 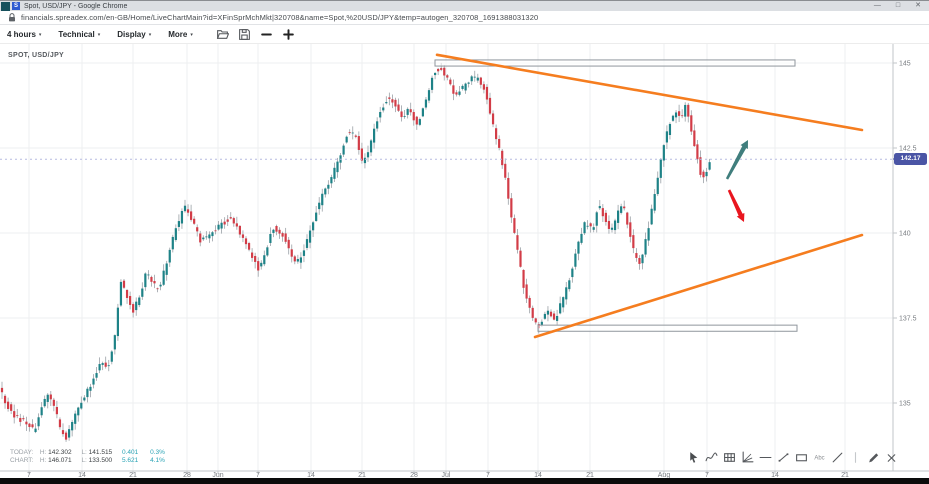 I want to click on chart-high: 146.071, so click(x=60, y=460).